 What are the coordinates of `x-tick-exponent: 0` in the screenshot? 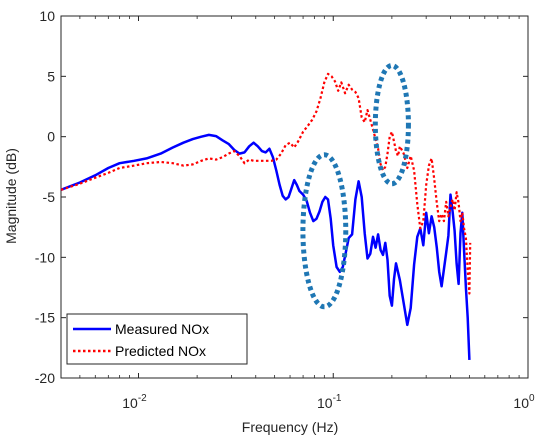 It's located at (532, 398).